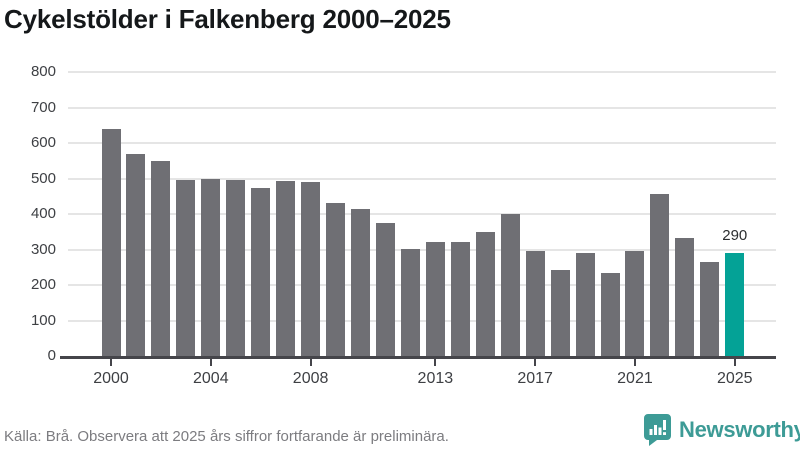 This screenshot has height=450, width=800. Describe the element at coordinates (734, 378) in the screenshot. I see `x-axis-tick-label: 2025` at that location.